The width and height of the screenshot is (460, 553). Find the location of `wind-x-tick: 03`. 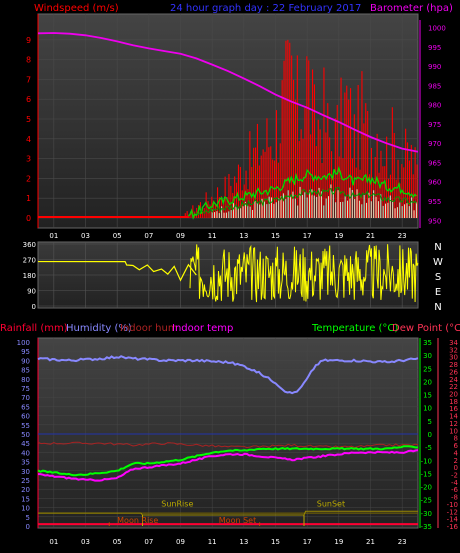

wind-x-tick: 03 is located at coordinates (85, 236).